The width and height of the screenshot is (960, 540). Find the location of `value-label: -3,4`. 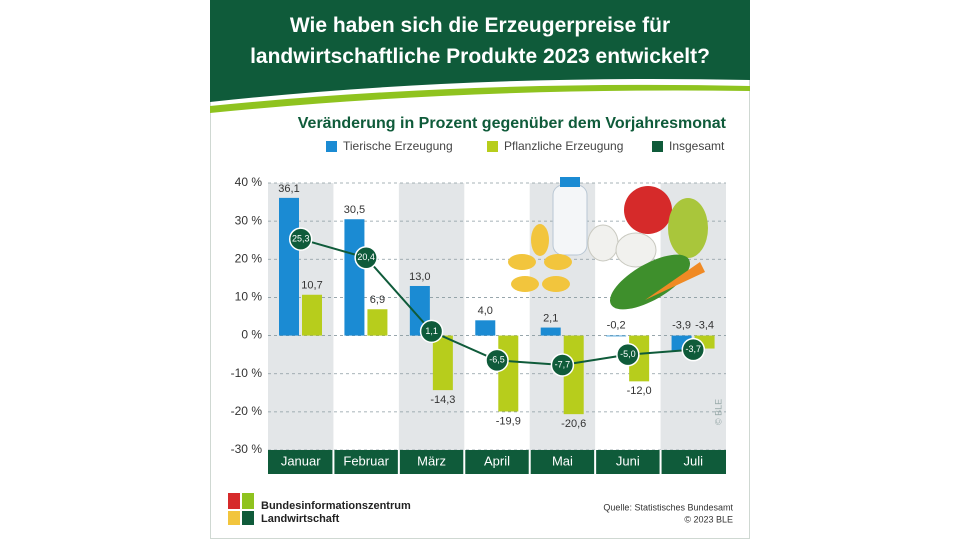

value-label: -3,4 is located at coordinates (704, 325).